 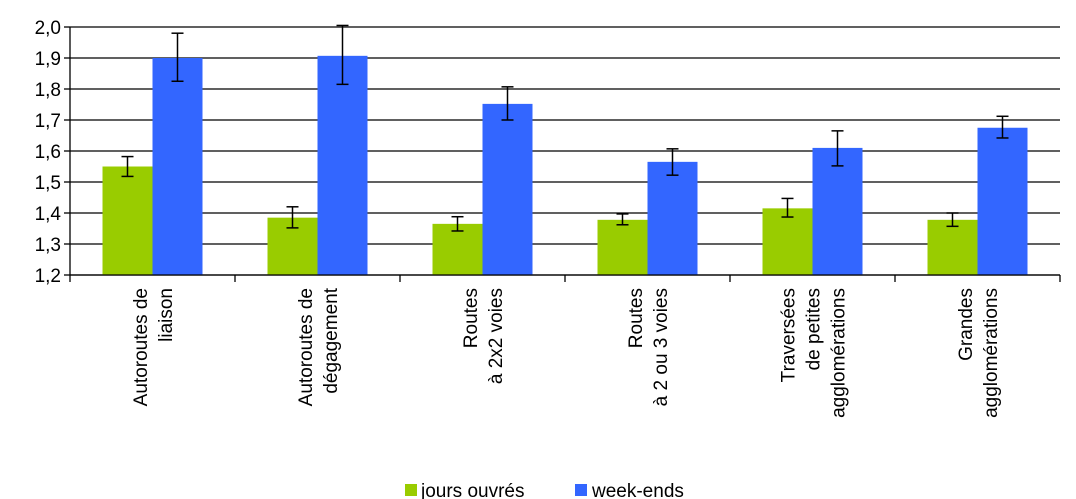 I want to click on x-category-label-line: de petites, so click(x=814, y=329).